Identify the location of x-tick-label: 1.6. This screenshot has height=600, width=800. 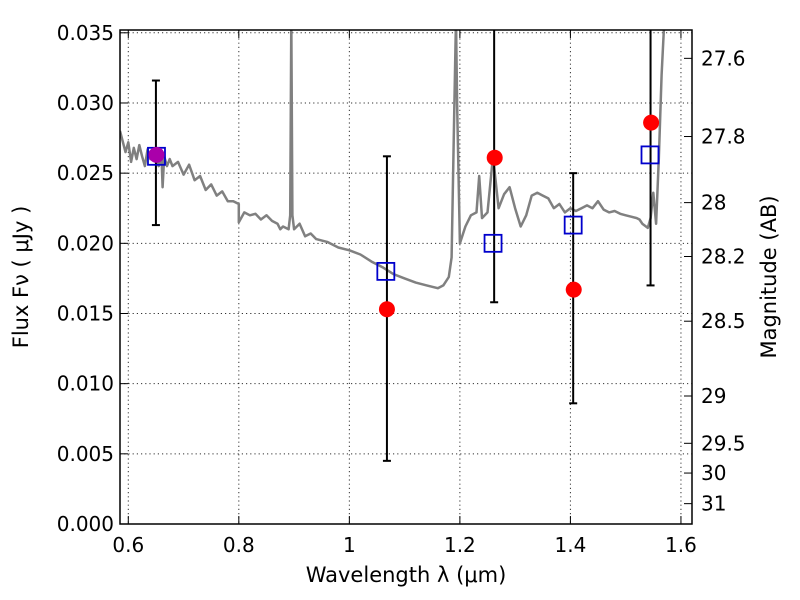
(681, 545).